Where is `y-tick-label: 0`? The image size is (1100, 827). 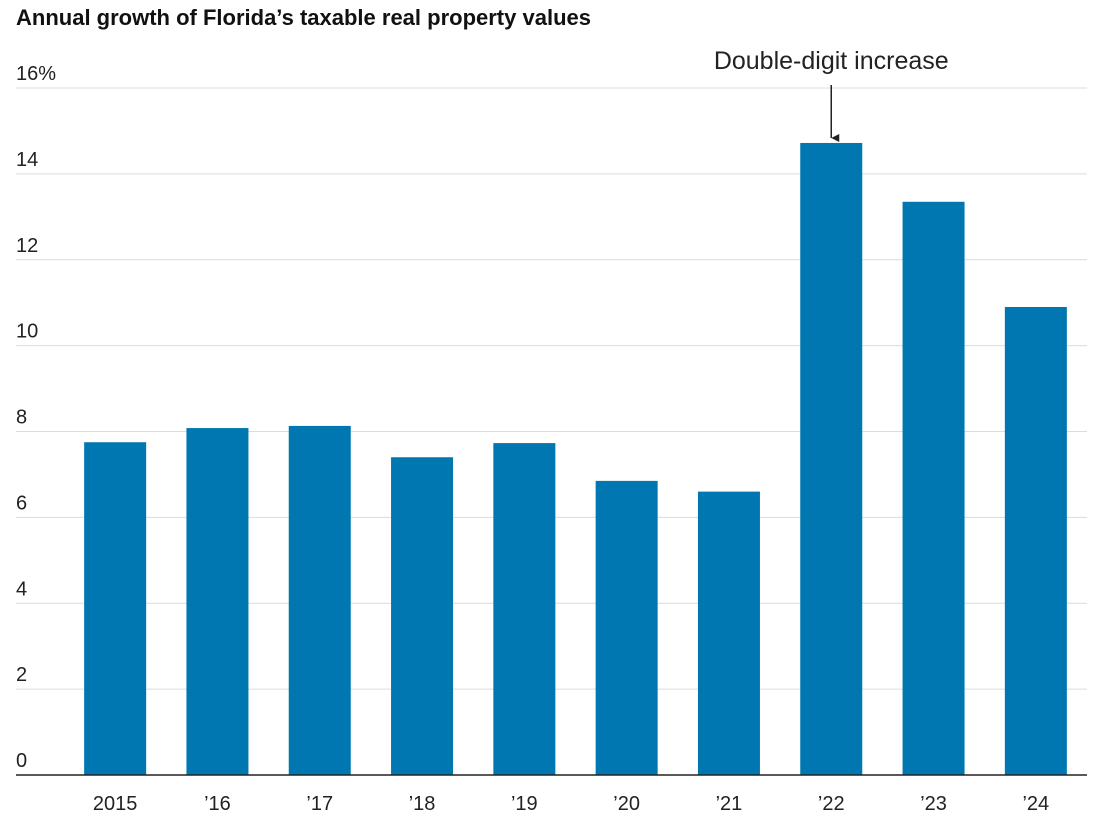 y-tick-label: 0 is located at coordinates (21, 761).